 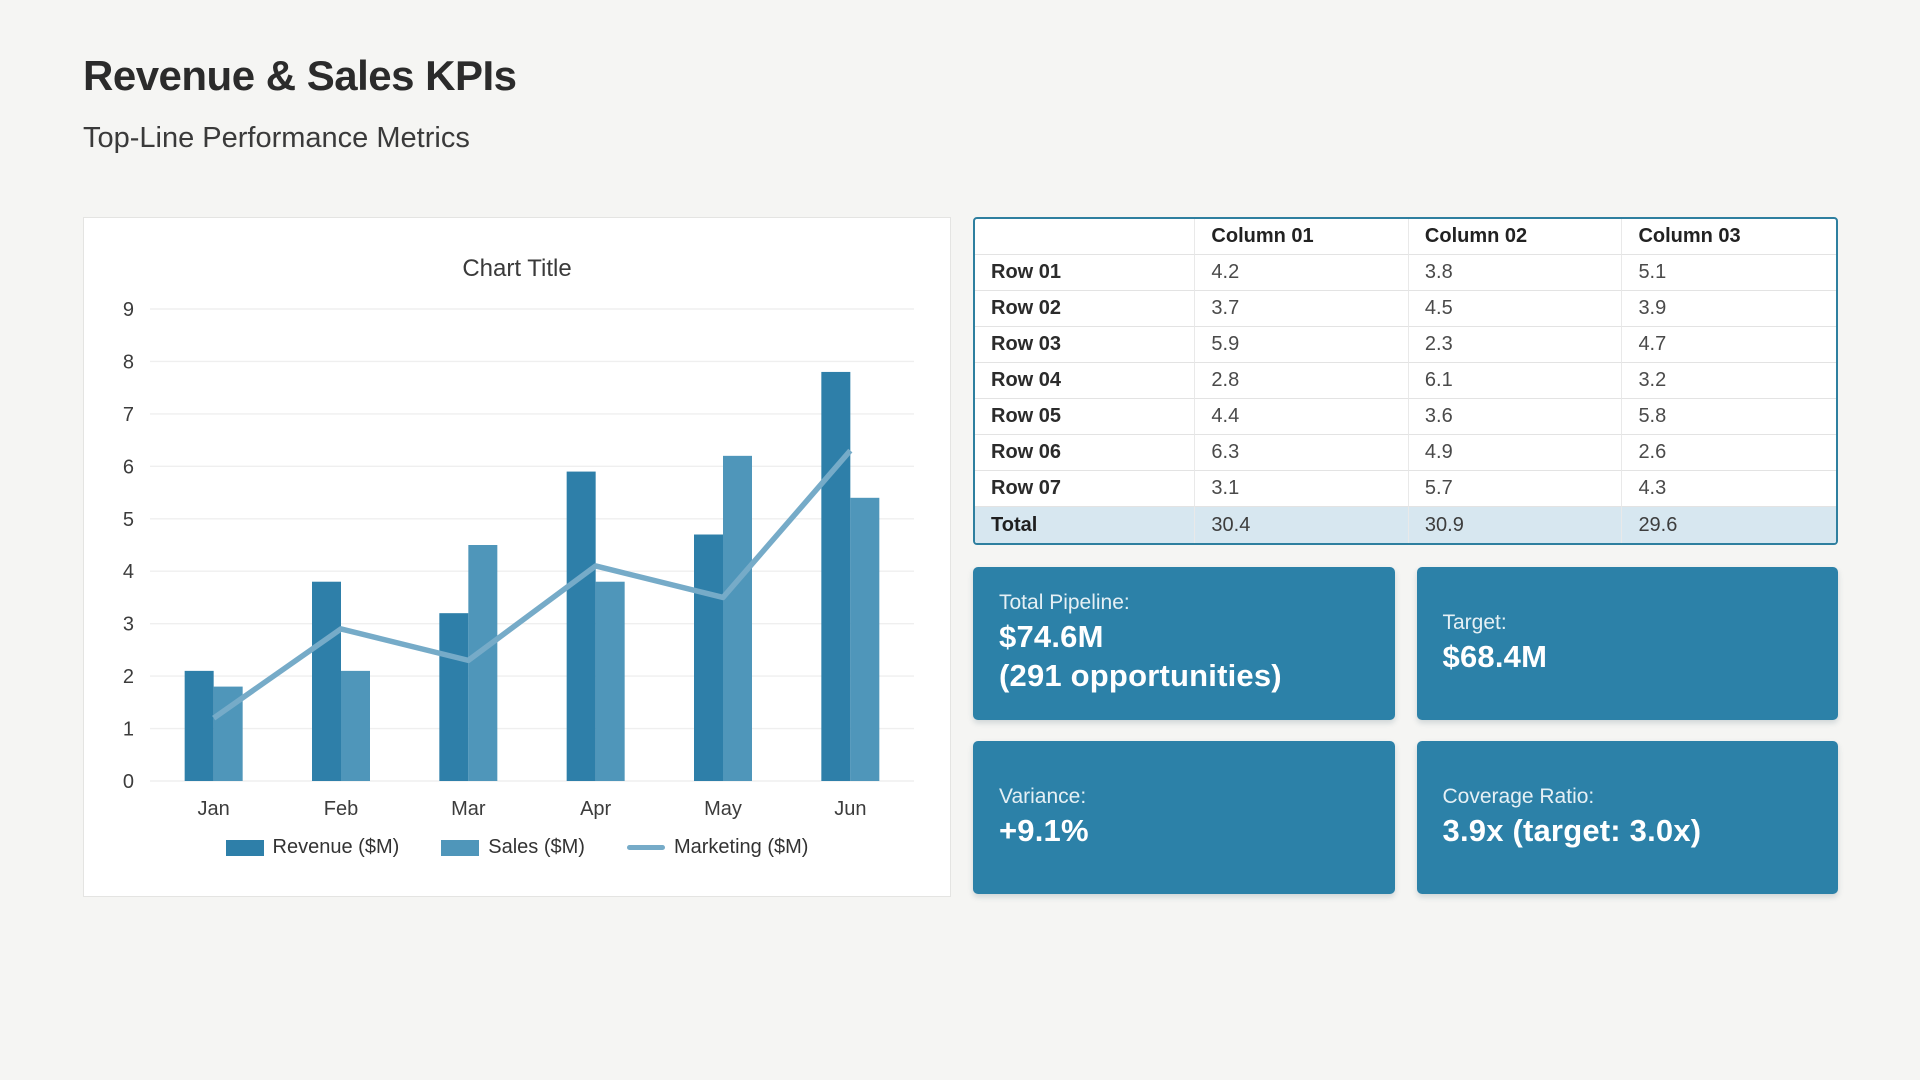 What do you see at coordinates (1729, 525) in the screenshot?
I see `value-cell: 29.6` at bounding box center [1729, 525].